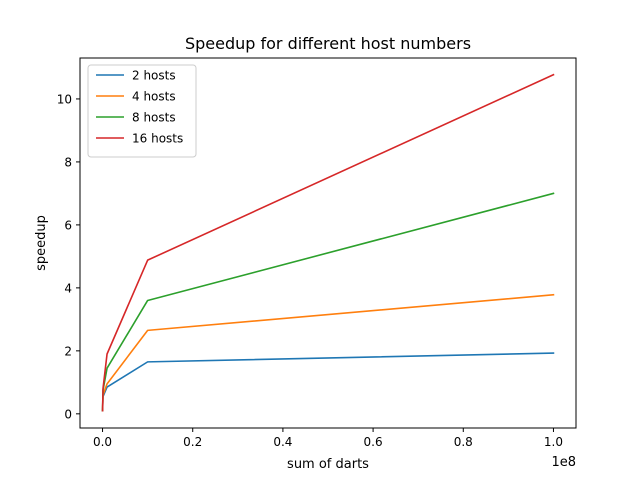 Image resolution: width=640 pixels, height=480 pixels. I want to click on legend-label: 8 hosts, so click(154, 118).